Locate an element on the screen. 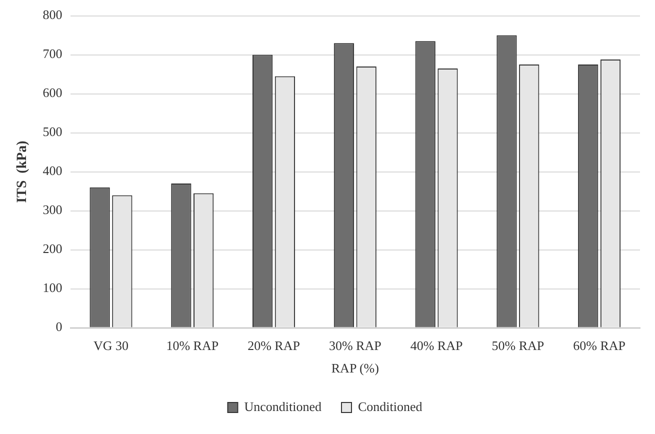 The width and height of the screenshot is (655, 434). x-tick-label: VG 30 is located at coordinates (111, 346).